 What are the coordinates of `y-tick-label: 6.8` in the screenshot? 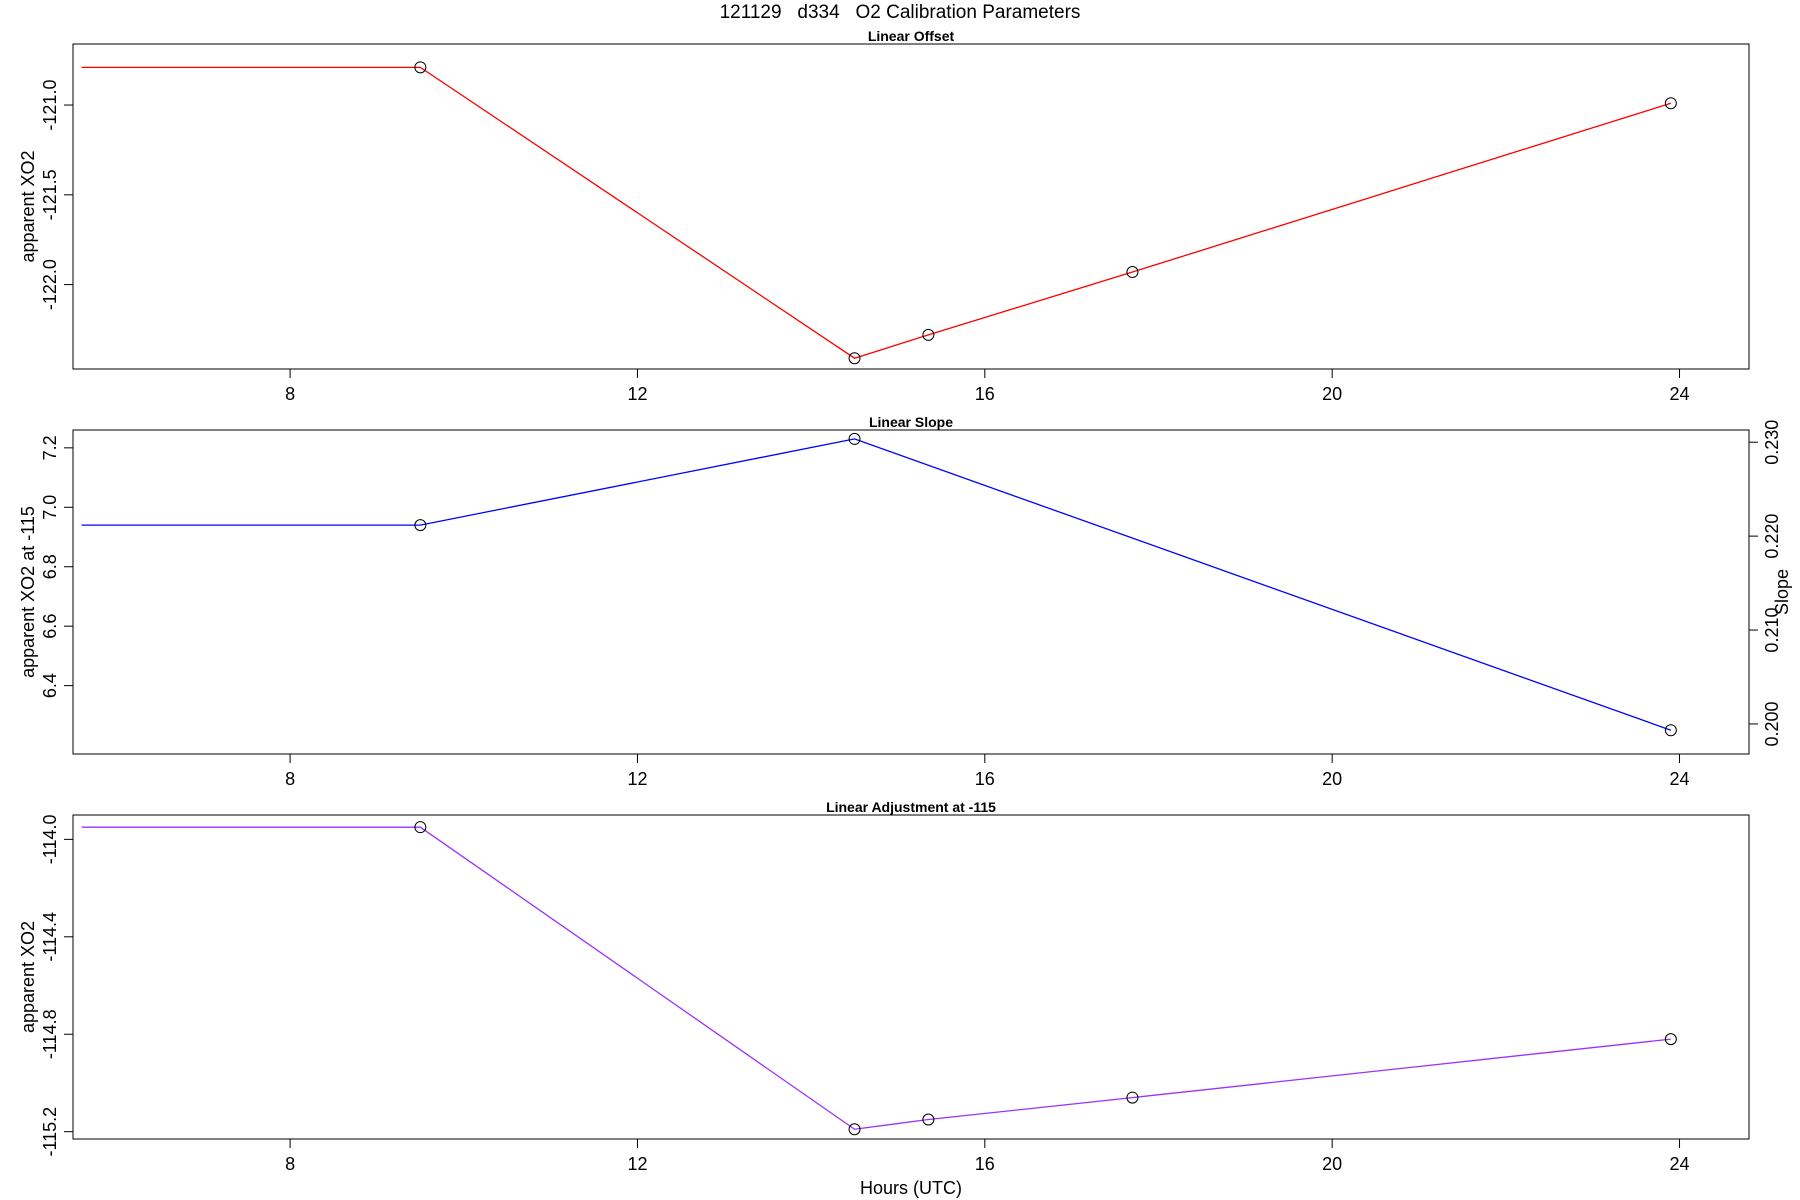 It's located at (50, 566).